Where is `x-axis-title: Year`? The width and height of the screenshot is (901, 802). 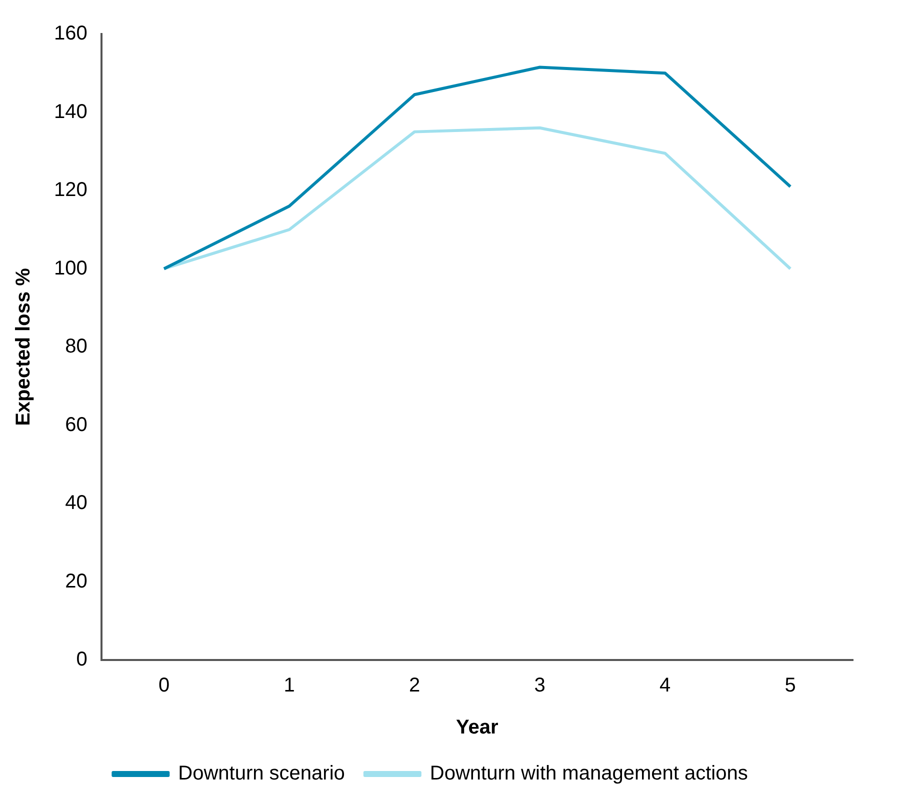
x-axis-title: Year is located at coordinates (477, 727).